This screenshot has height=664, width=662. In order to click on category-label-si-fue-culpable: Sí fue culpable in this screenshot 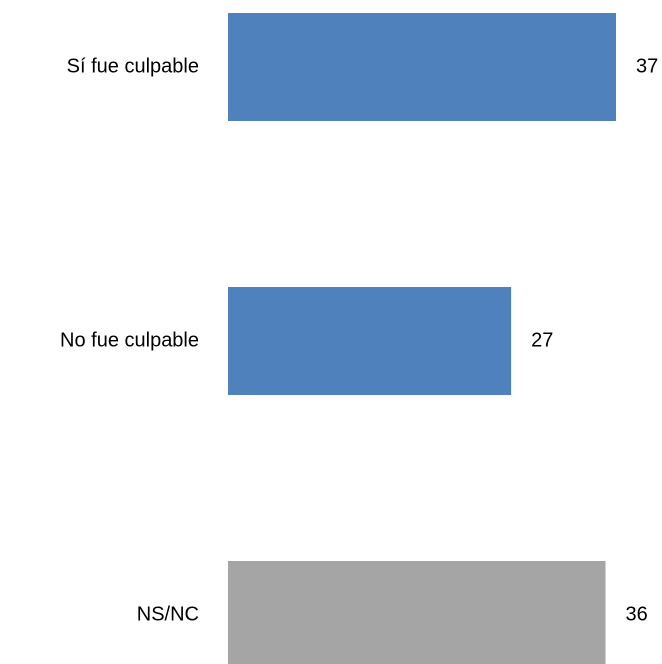, I will do `click(133, 66)`.